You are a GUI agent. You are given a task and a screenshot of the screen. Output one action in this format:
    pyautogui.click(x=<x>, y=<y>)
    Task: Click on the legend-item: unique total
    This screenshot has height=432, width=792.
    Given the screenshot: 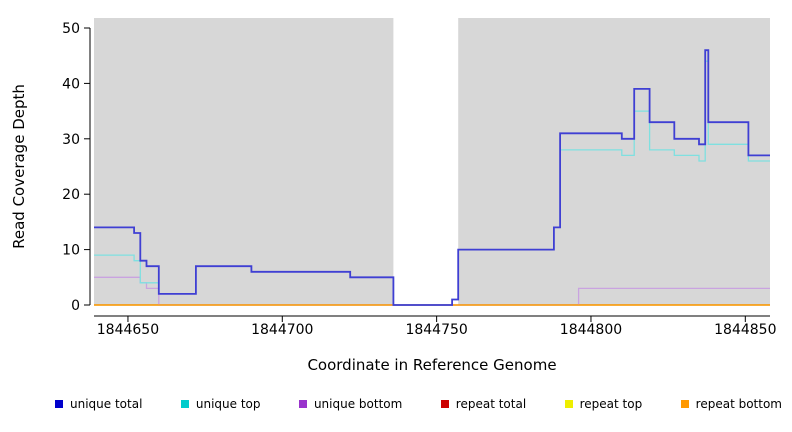 What is the action you would take?
    pyautogui.click(x=98, y=404)
    